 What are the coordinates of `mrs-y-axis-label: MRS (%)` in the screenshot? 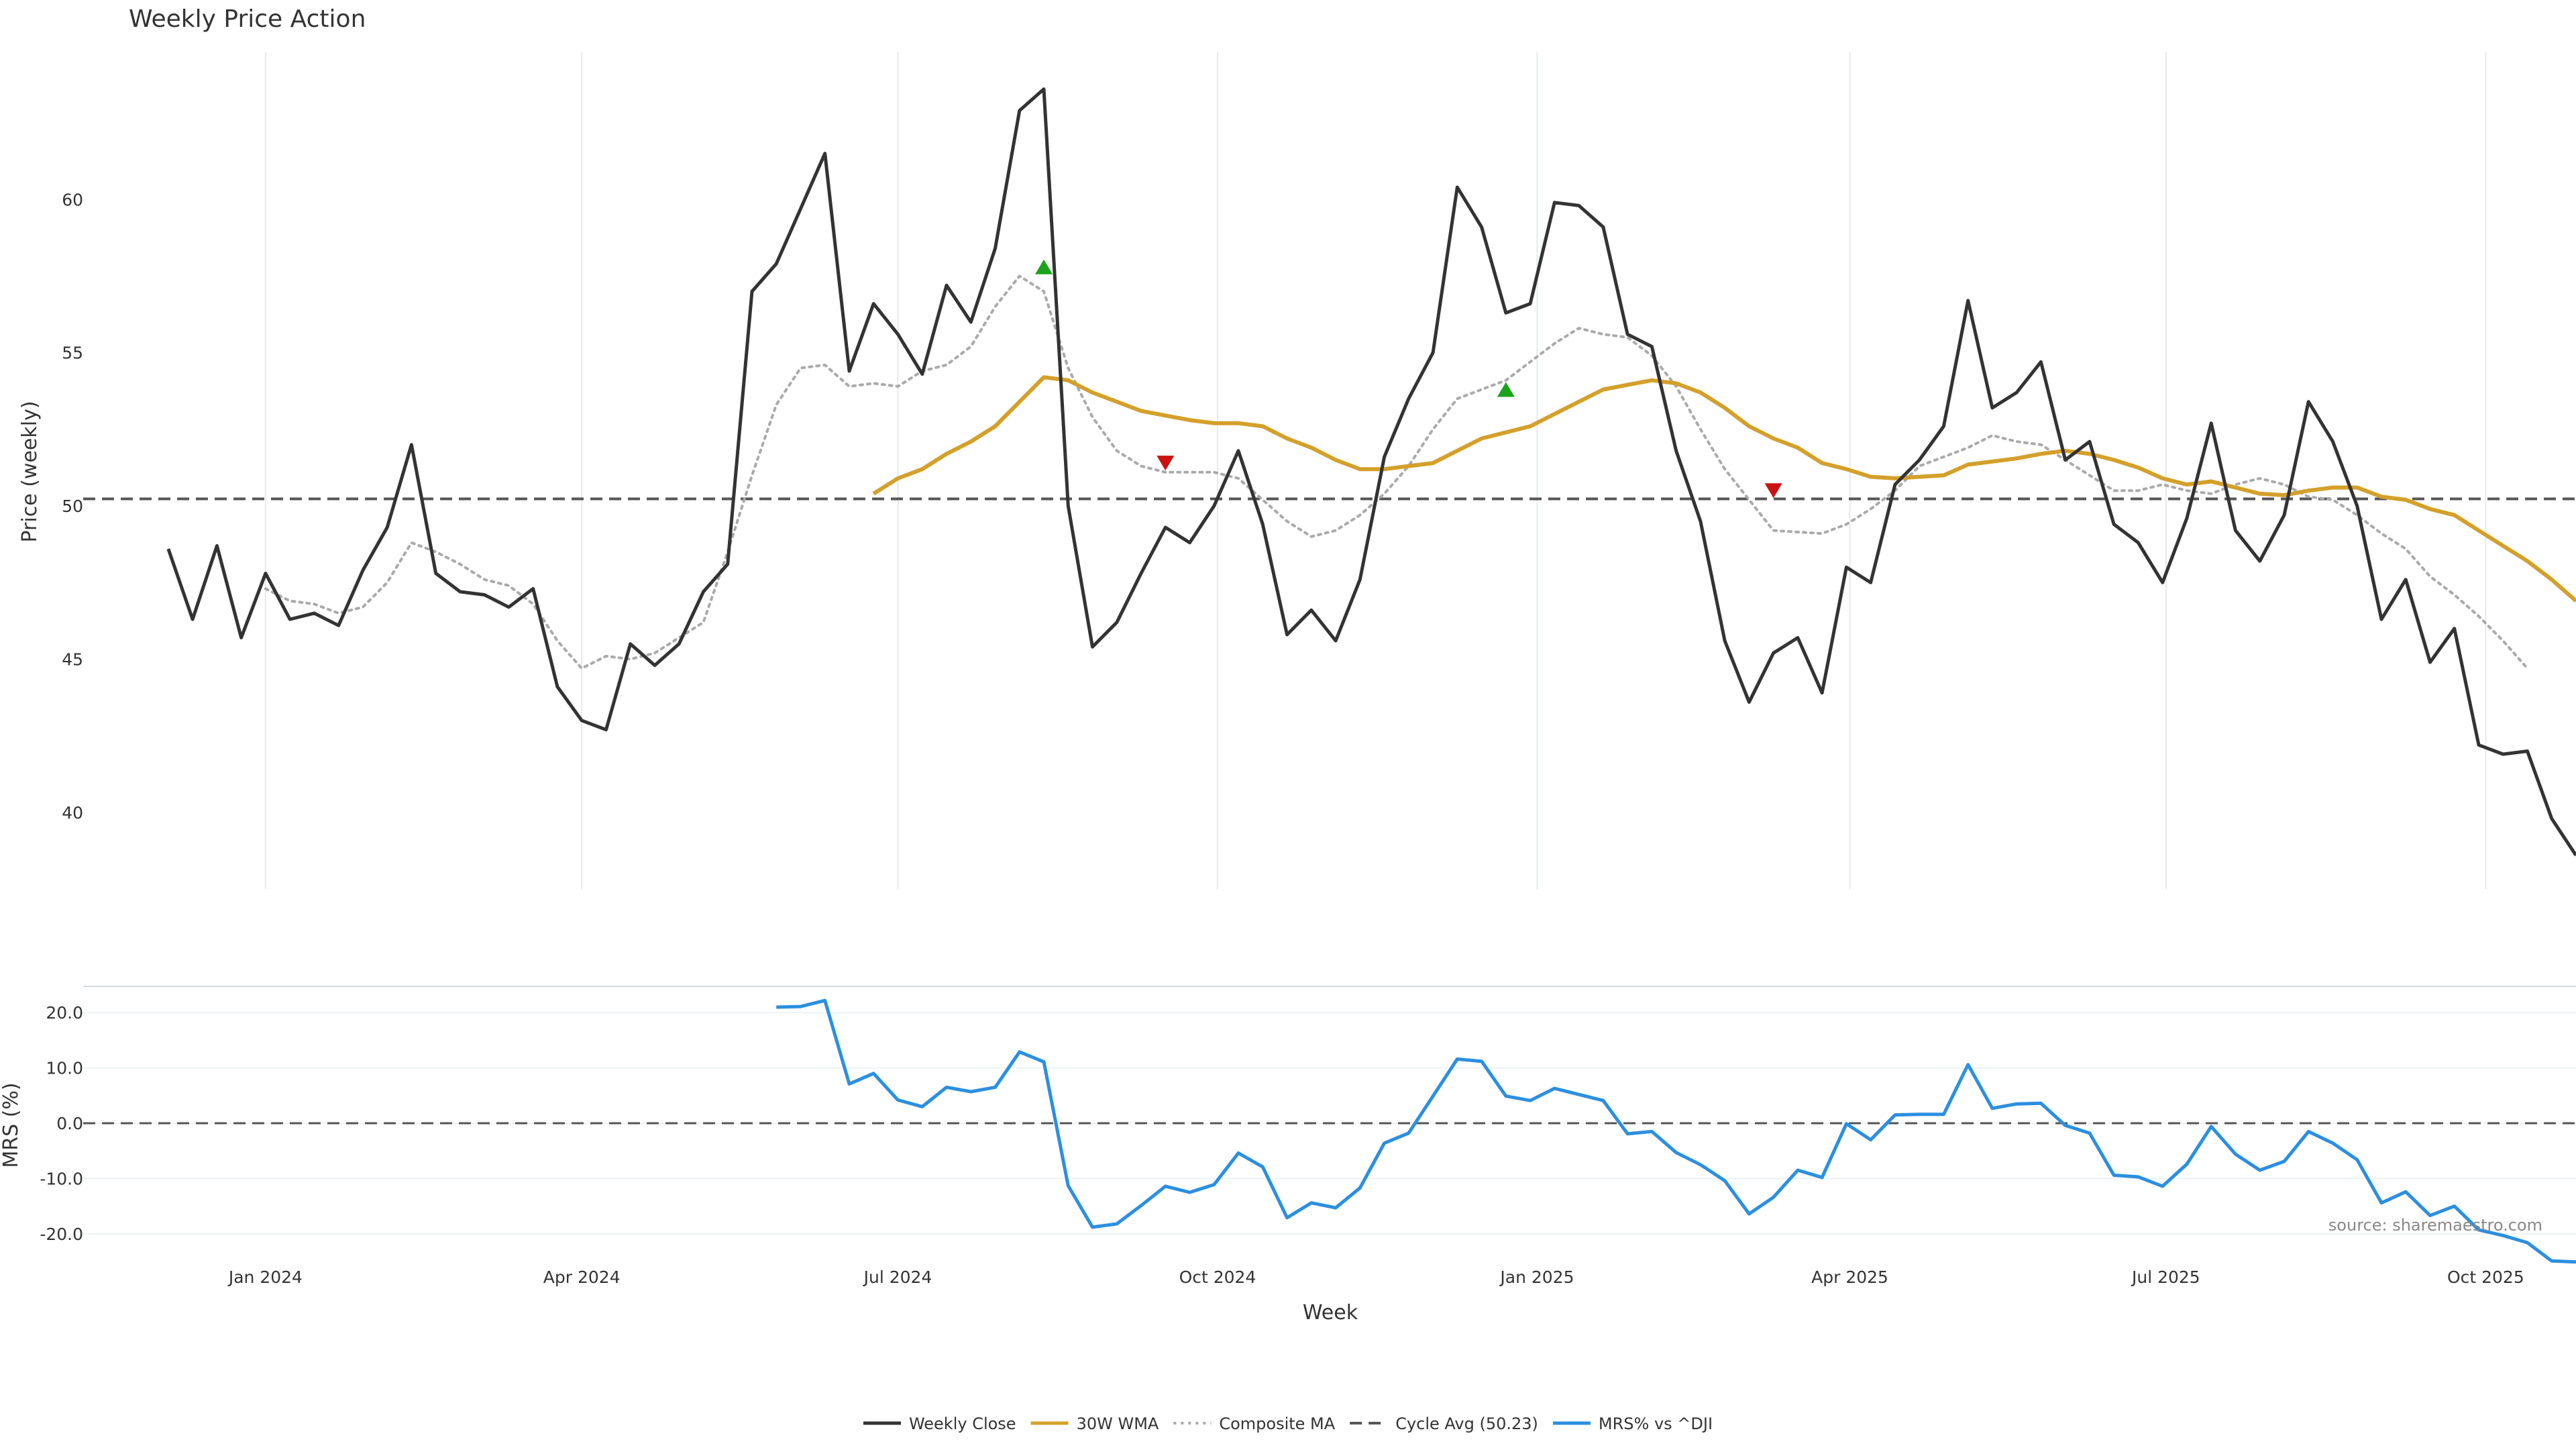 It's located at (11, 1125).